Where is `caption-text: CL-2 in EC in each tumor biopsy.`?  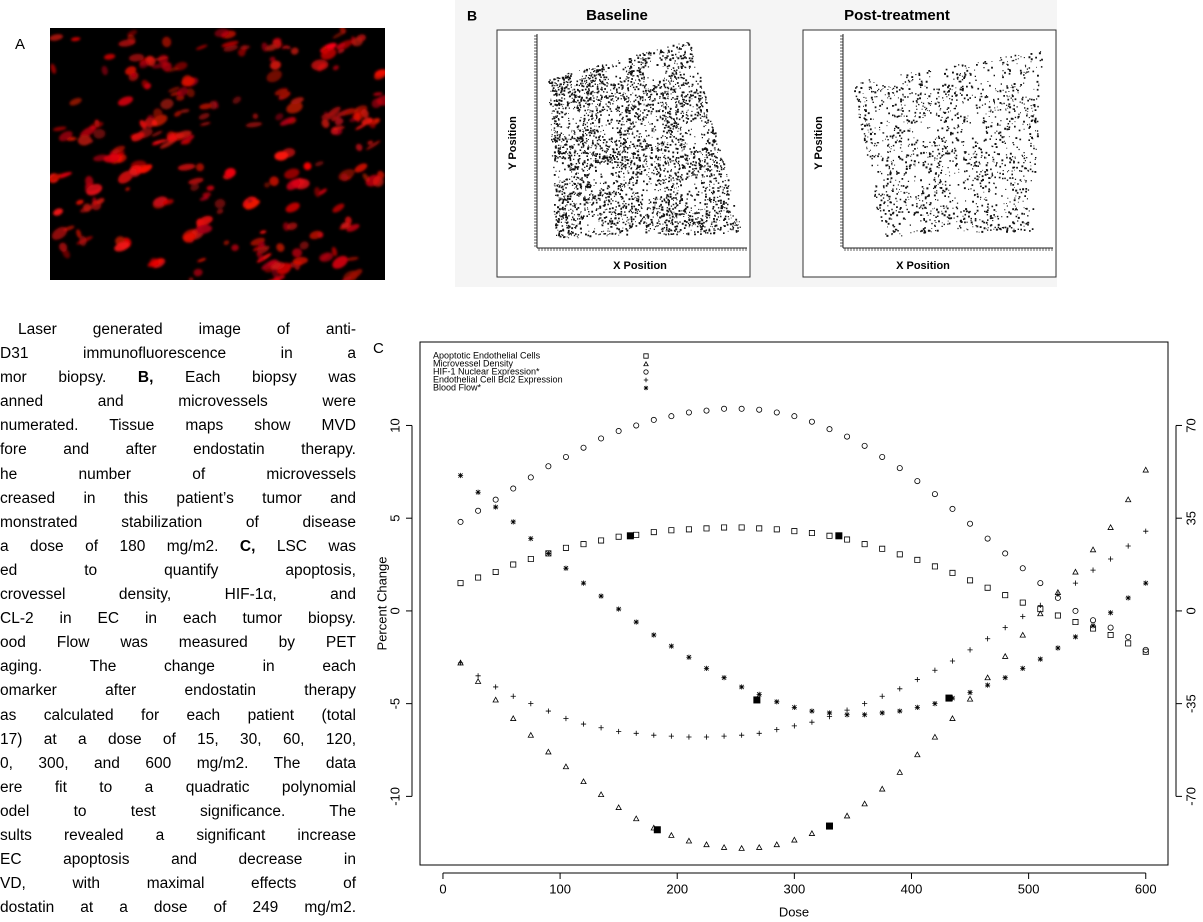 caption-text: CL-2 in EC in each tumor biopsy. is located at coordinates (178, 619).